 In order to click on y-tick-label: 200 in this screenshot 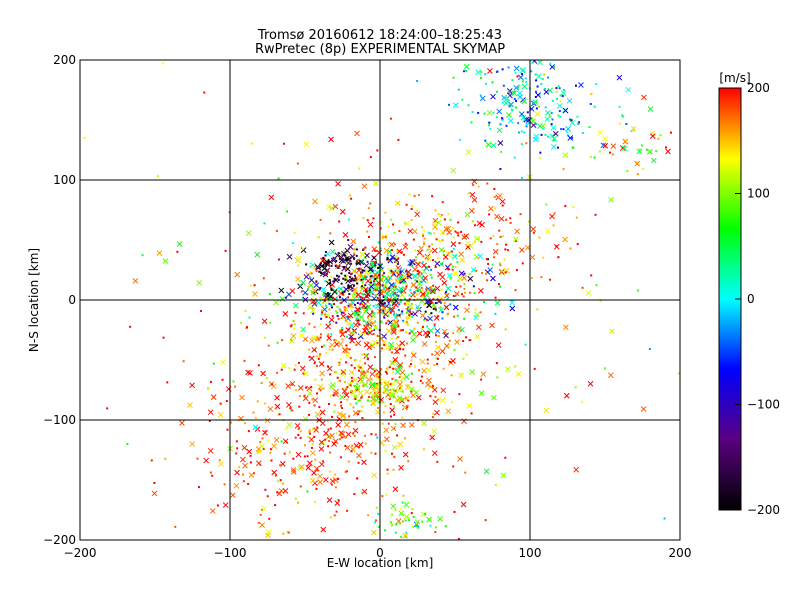, I will do `click(64, 60)`.